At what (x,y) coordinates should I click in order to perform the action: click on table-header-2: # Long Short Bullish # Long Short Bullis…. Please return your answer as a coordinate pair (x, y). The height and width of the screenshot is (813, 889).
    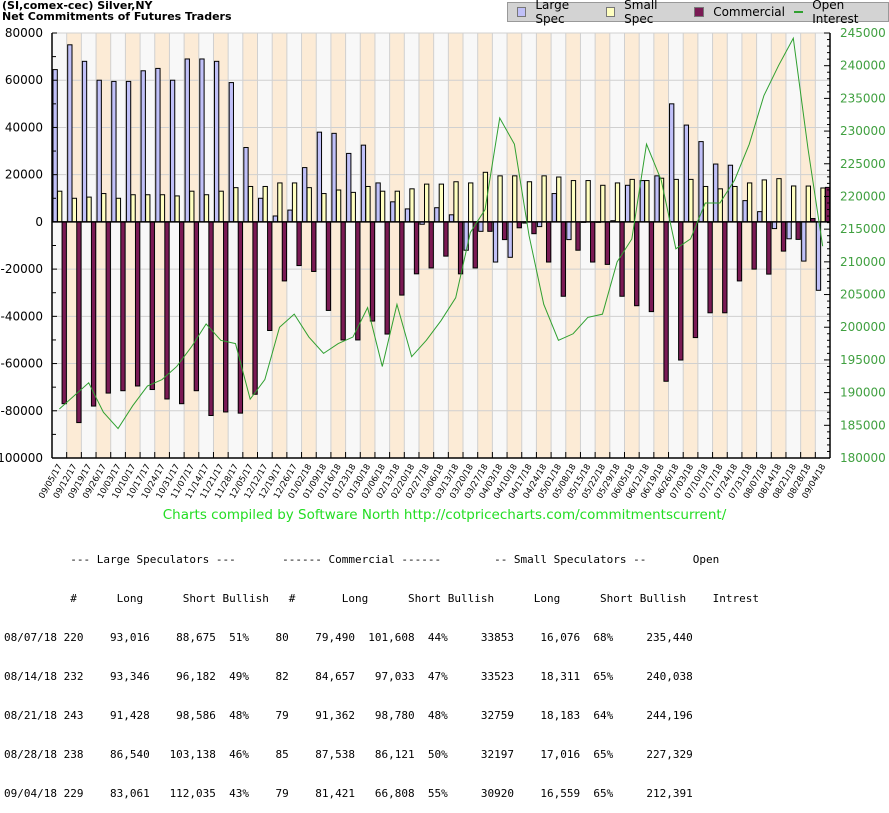
    Looking at the image, I should click on (381, 598).